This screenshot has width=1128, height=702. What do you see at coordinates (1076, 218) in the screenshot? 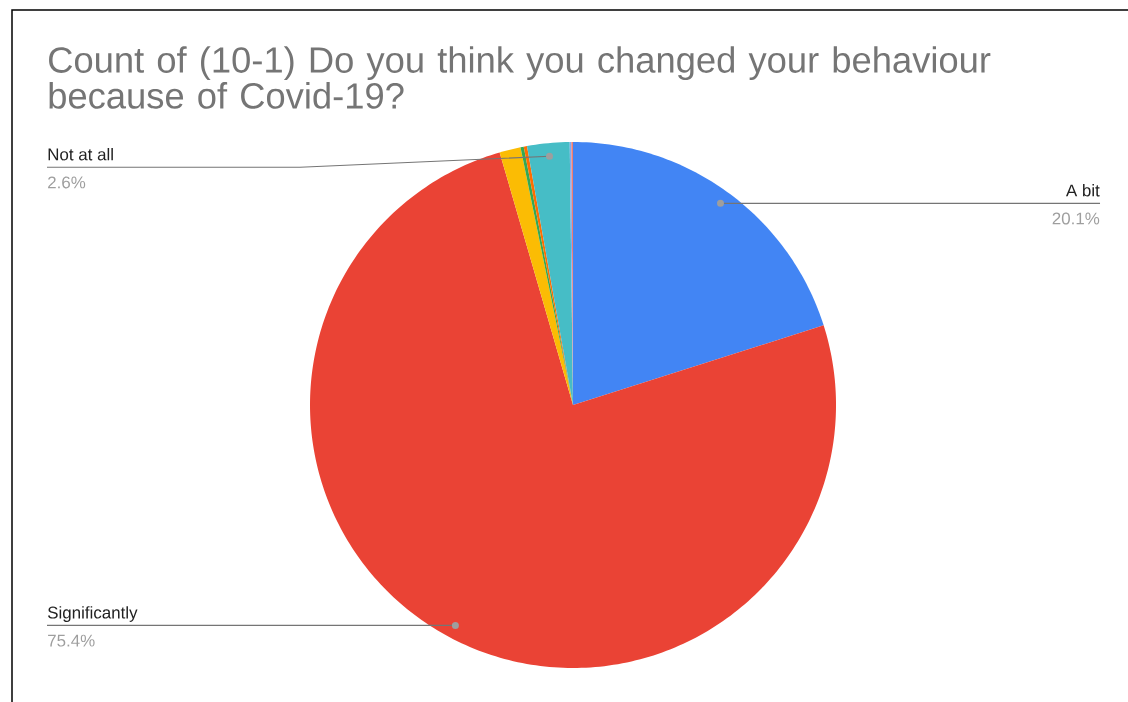
I see `data-label: 20.1%` at bounding box center [1076, 218].